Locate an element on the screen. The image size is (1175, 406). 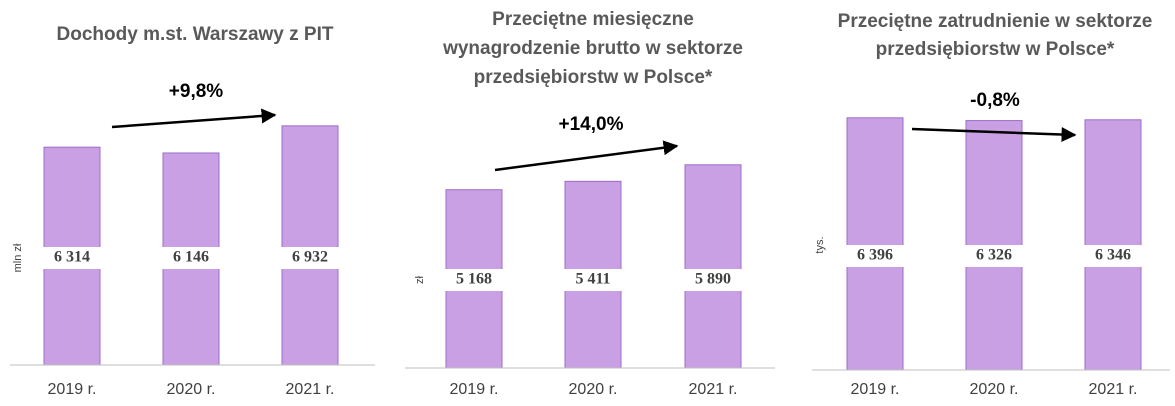
chart-title: Dochody m.st. Warszawy z PIT is located at coordinates (195, 34).